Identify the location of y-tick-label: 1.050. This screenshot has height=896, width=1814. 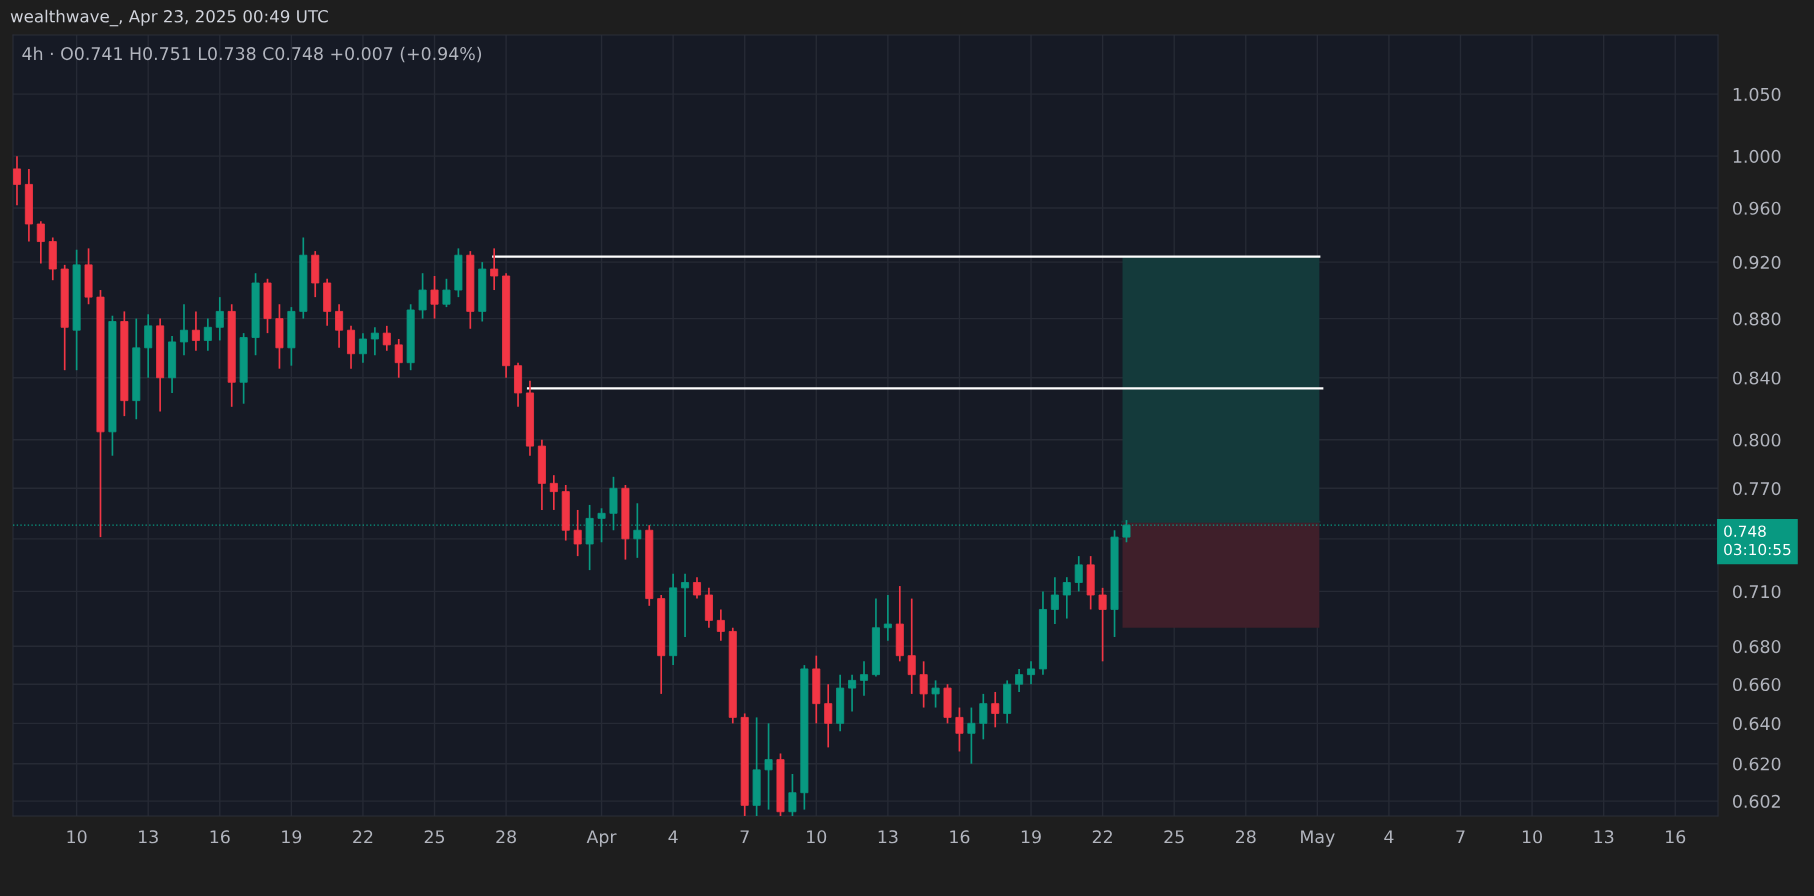
(1757, 94).